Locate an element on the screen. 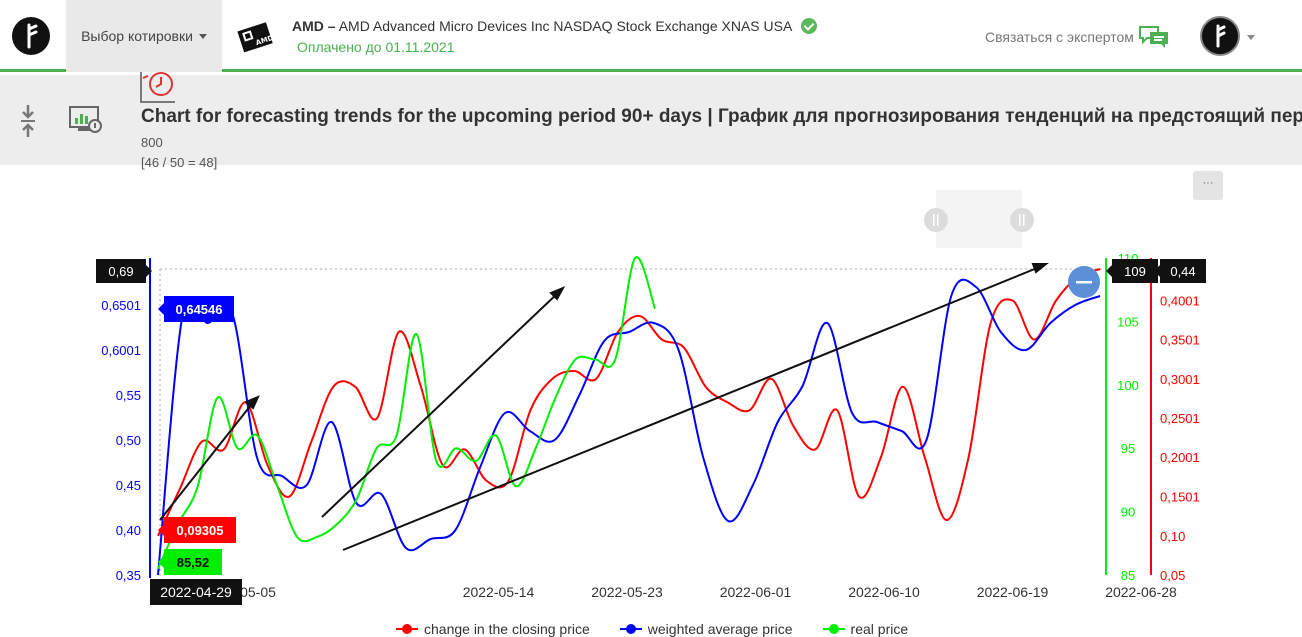 The width and height of the screenshot is (1302, 637). axis-x-tick-label: 2022-05-23 is located at coordinates (627, 592).